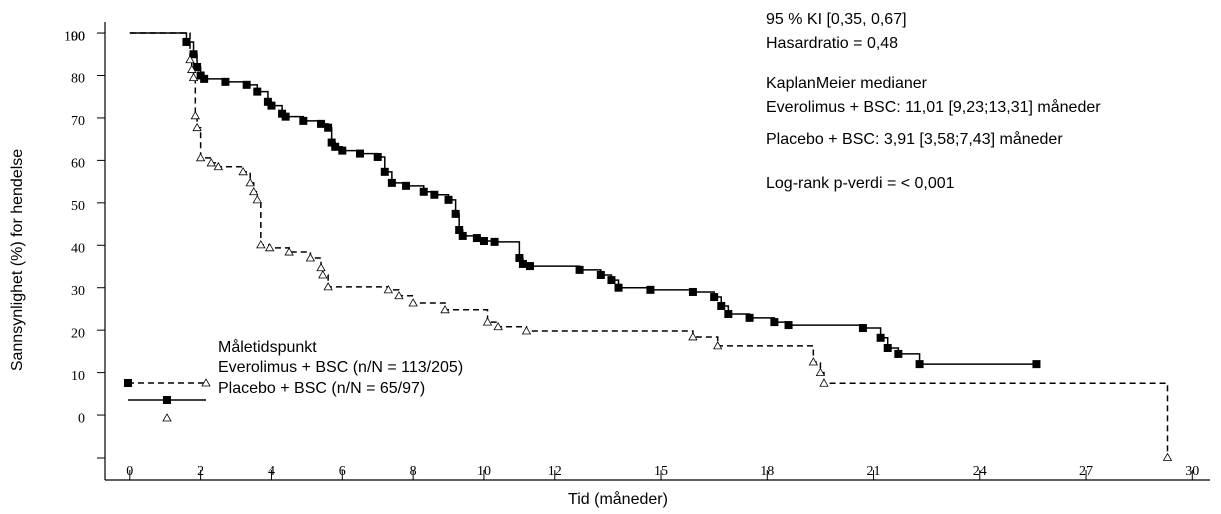  What do you see at coordinates (1192, 471) in the screenshot?
I see `x-tick-label: 30` at bounding box center [1192, 471].